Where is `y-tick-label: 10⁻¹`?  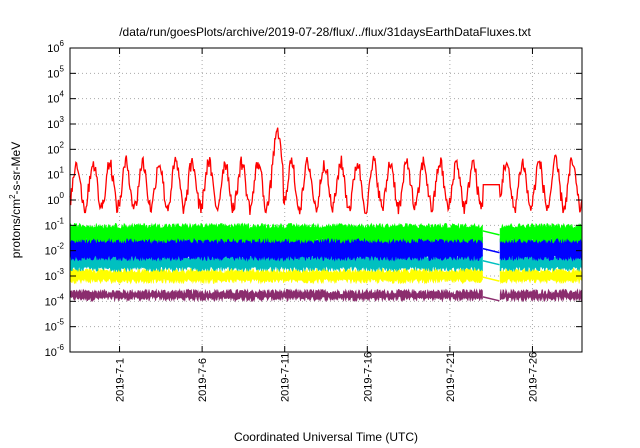 y-tick-label: 10⁻¹ is located at coordinates (55, 224).